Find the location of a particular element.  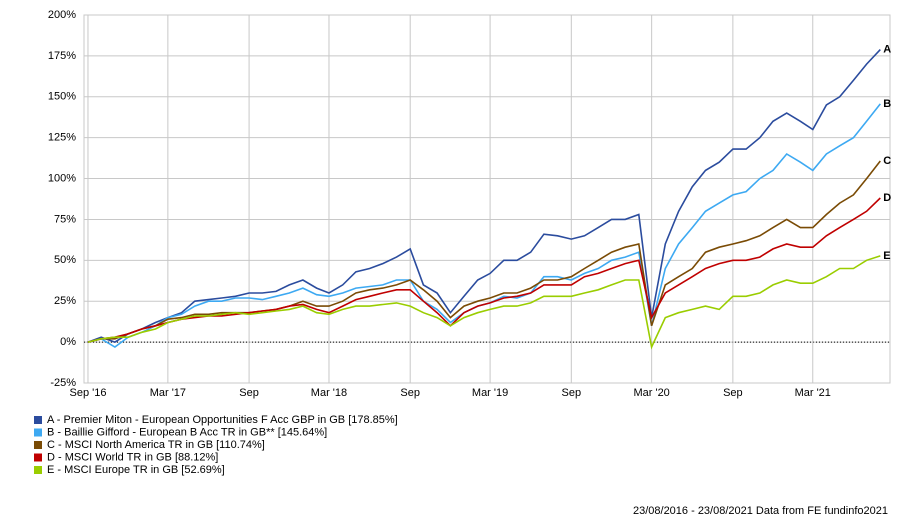

end-label: C is located at coordinates (887, 161).